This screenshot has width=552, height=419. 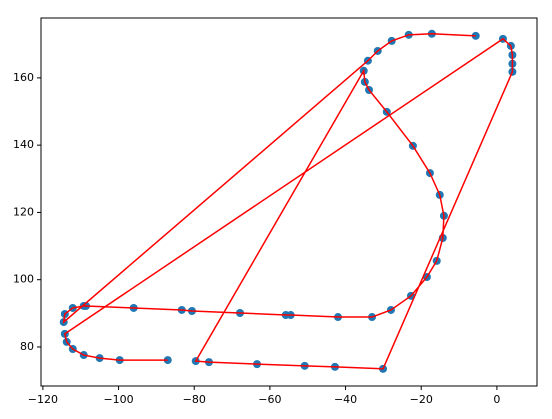 I want to click on x-tick-label: −20, so click(x=421, y=399).